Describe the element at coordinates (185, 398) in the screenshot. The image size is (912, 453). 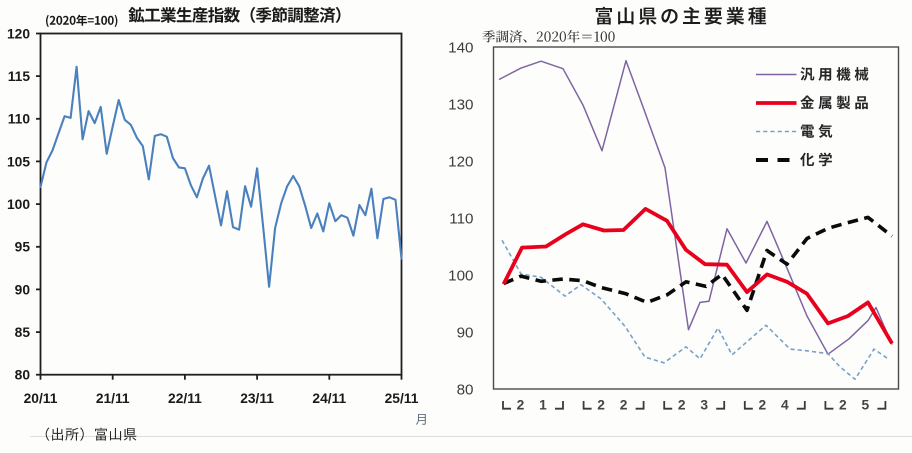
I see `svg-text: 22/11` at that location.